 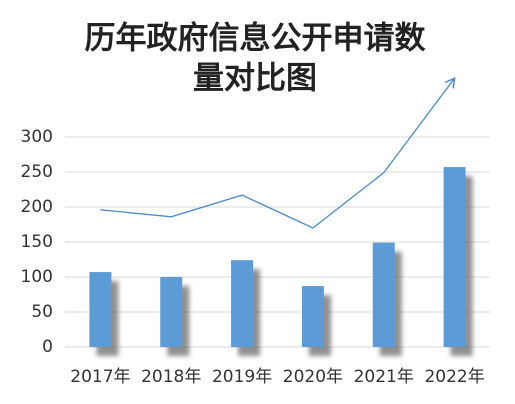 I want to click on y-tick-label: 300, so click(x=37, y=137).